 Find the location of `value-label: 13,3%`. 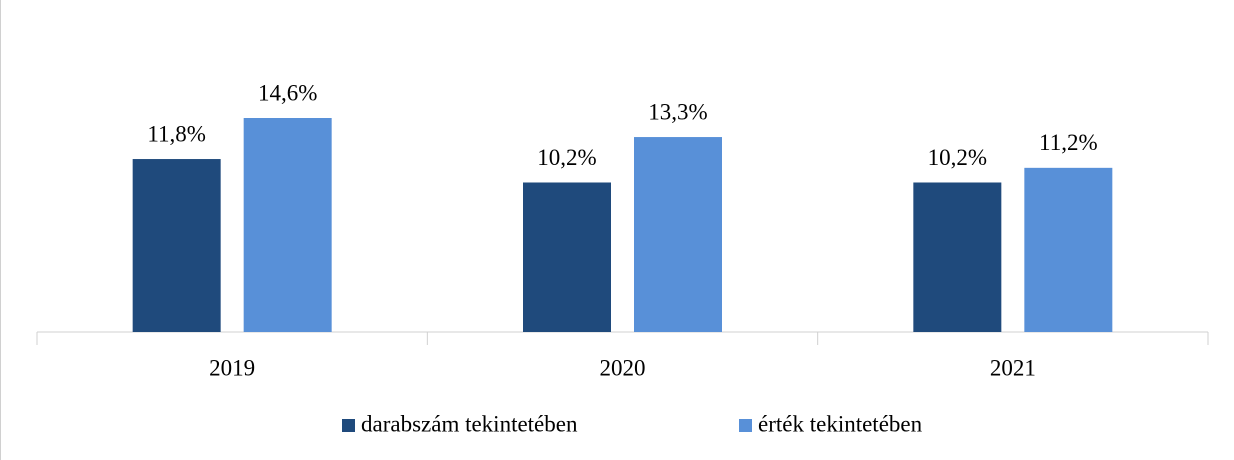

value-label: 13,3% is located at coordinates (677, 111).